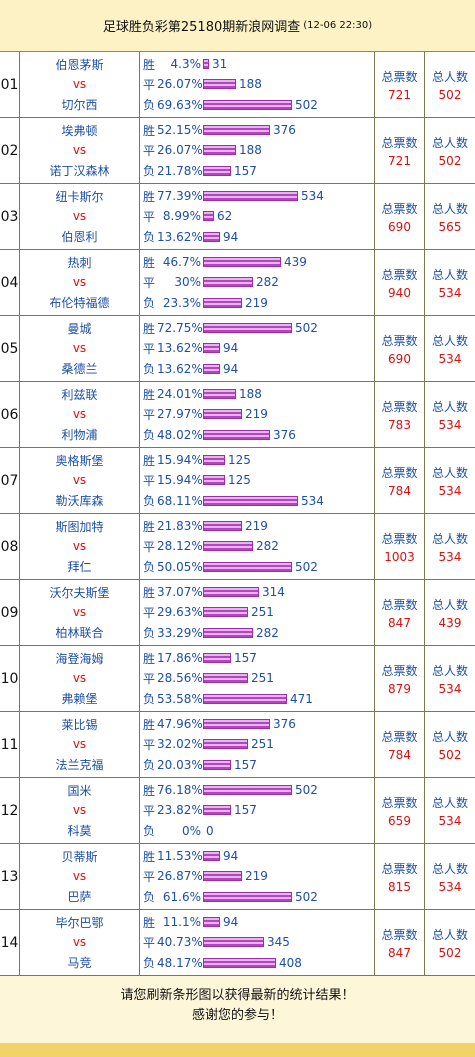 The height and width of the screenshot is (1057, 475). I want to click on draw-percent: 28.12%, so click(180, 546).